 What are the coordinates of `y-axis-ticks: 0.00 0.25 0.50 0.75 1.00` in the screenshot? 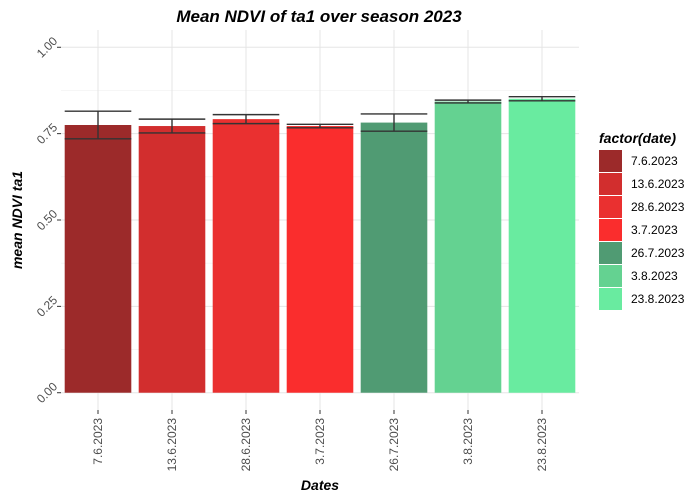 It's located at (47, 220).